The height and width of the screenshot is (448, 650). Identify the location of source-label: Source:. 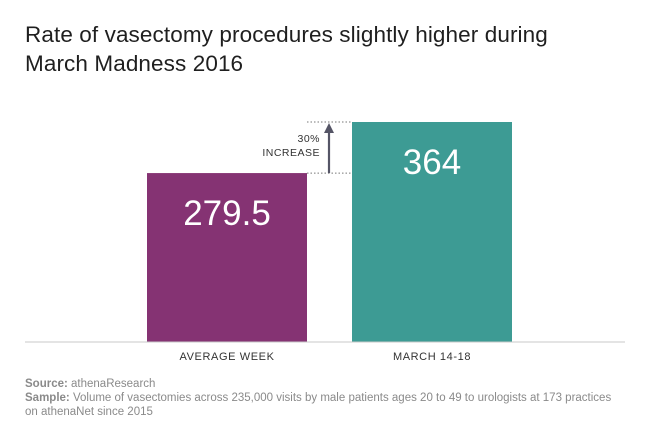
(46, 384).